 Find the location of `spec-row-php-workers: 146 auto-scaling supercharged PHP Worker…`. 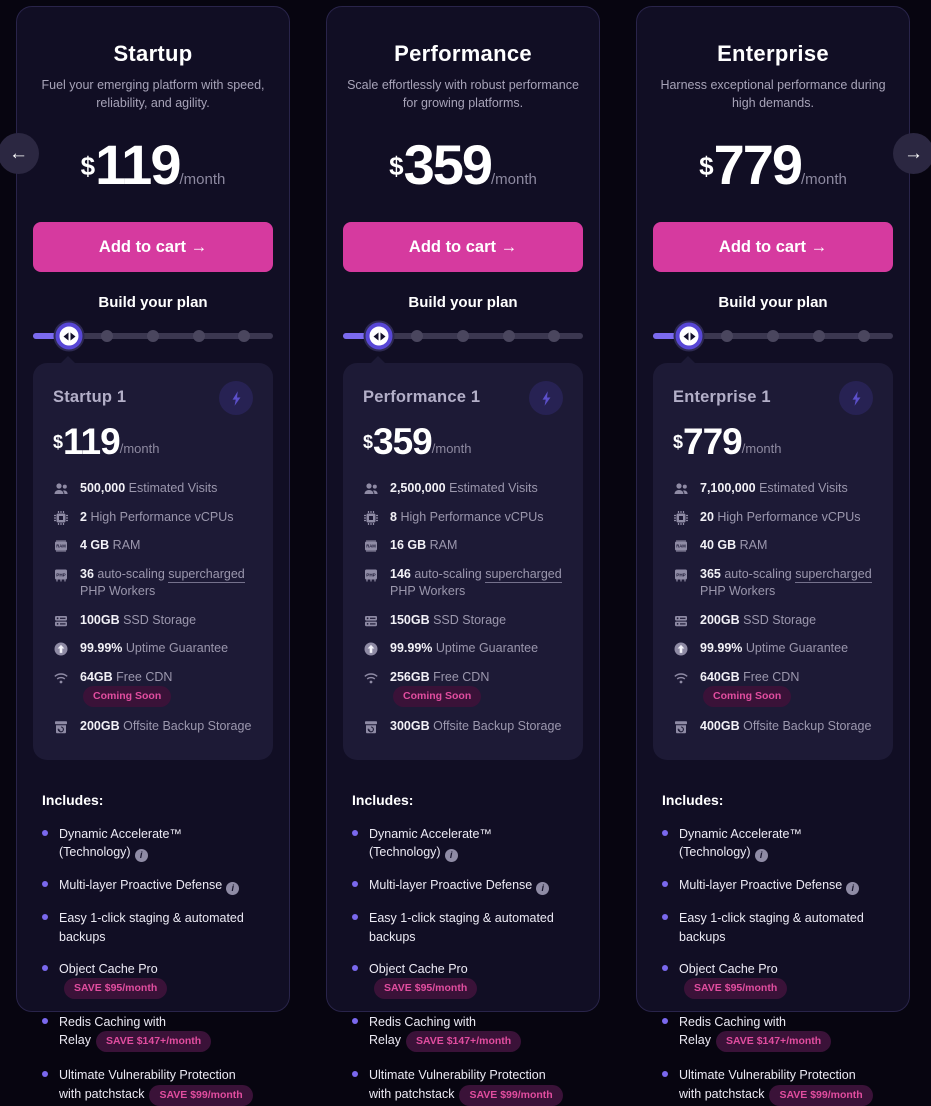

spec-row-php-workers: 146 auto-scaling supercharged PHP Worker… is located at coordinates (463, 583).